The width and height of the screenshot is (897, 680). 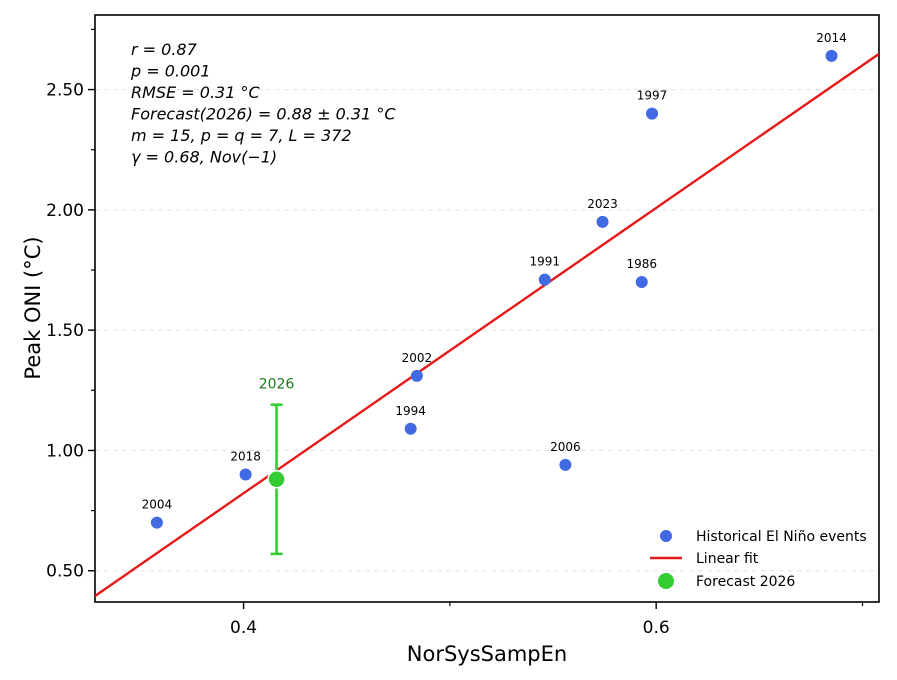 I want to click on y-tick-label: 2.00, so click(x=65, y=211).